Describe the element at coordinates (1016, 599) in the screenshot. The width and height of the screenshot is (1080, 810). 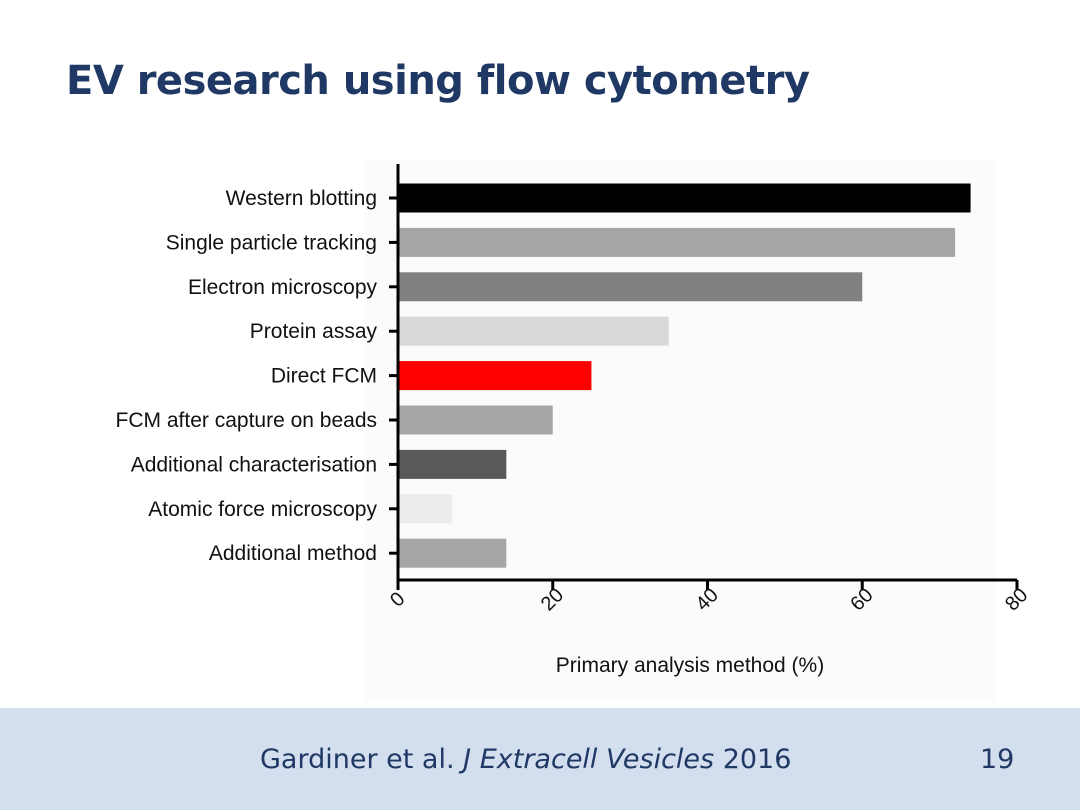
I see `x-tick-label: 80` at that location.